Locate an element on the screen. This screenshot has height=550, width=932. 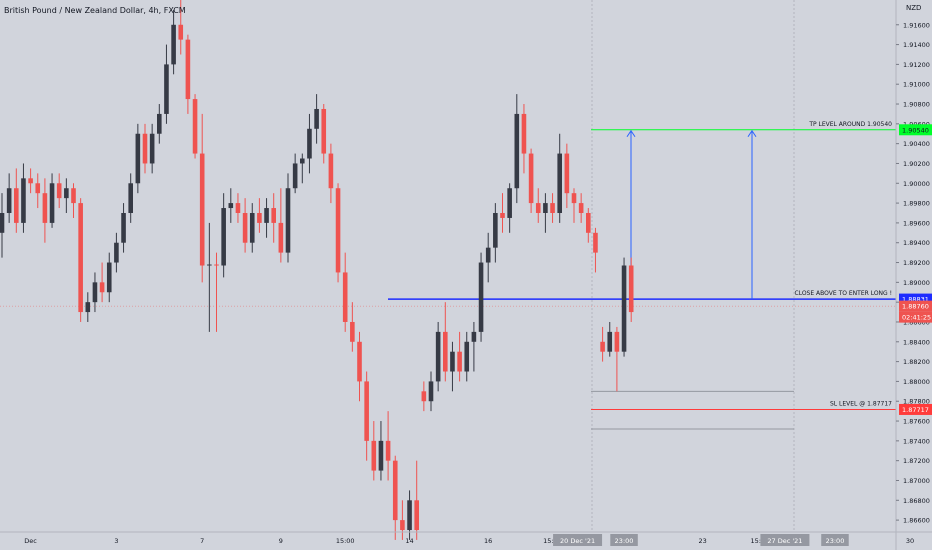
price-tick-label: 1.90200 is located at coordinates (916, 164).